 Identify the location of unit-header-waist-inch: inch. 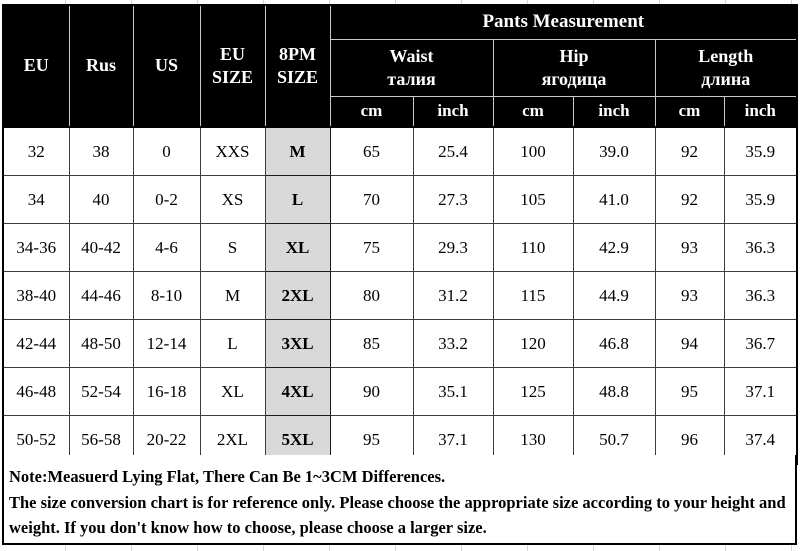
(453, 112).